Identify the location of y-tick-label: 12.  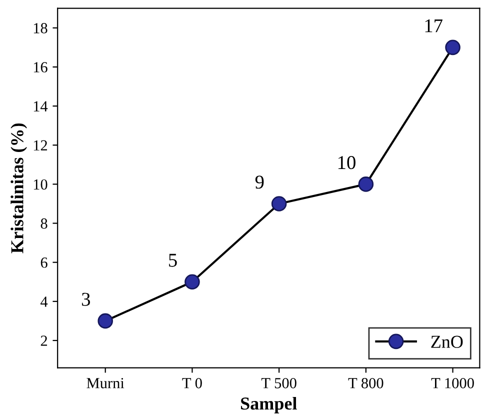
(41, 145).